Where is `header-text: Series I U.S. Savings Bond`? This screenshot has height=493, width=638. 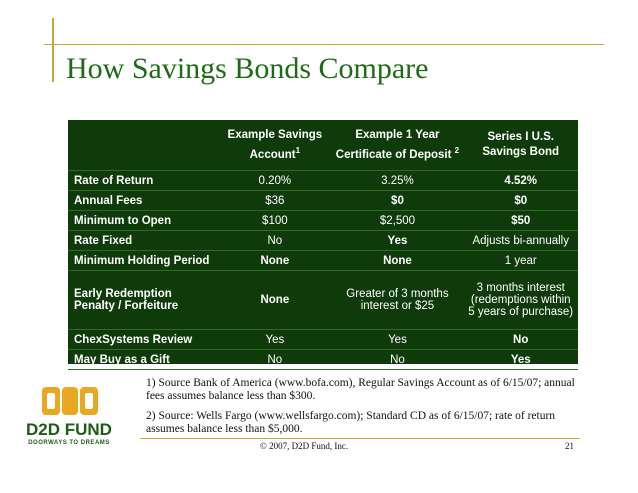 header-text: Series I U.S. Savings Bond is located at coordinates (521, 144).